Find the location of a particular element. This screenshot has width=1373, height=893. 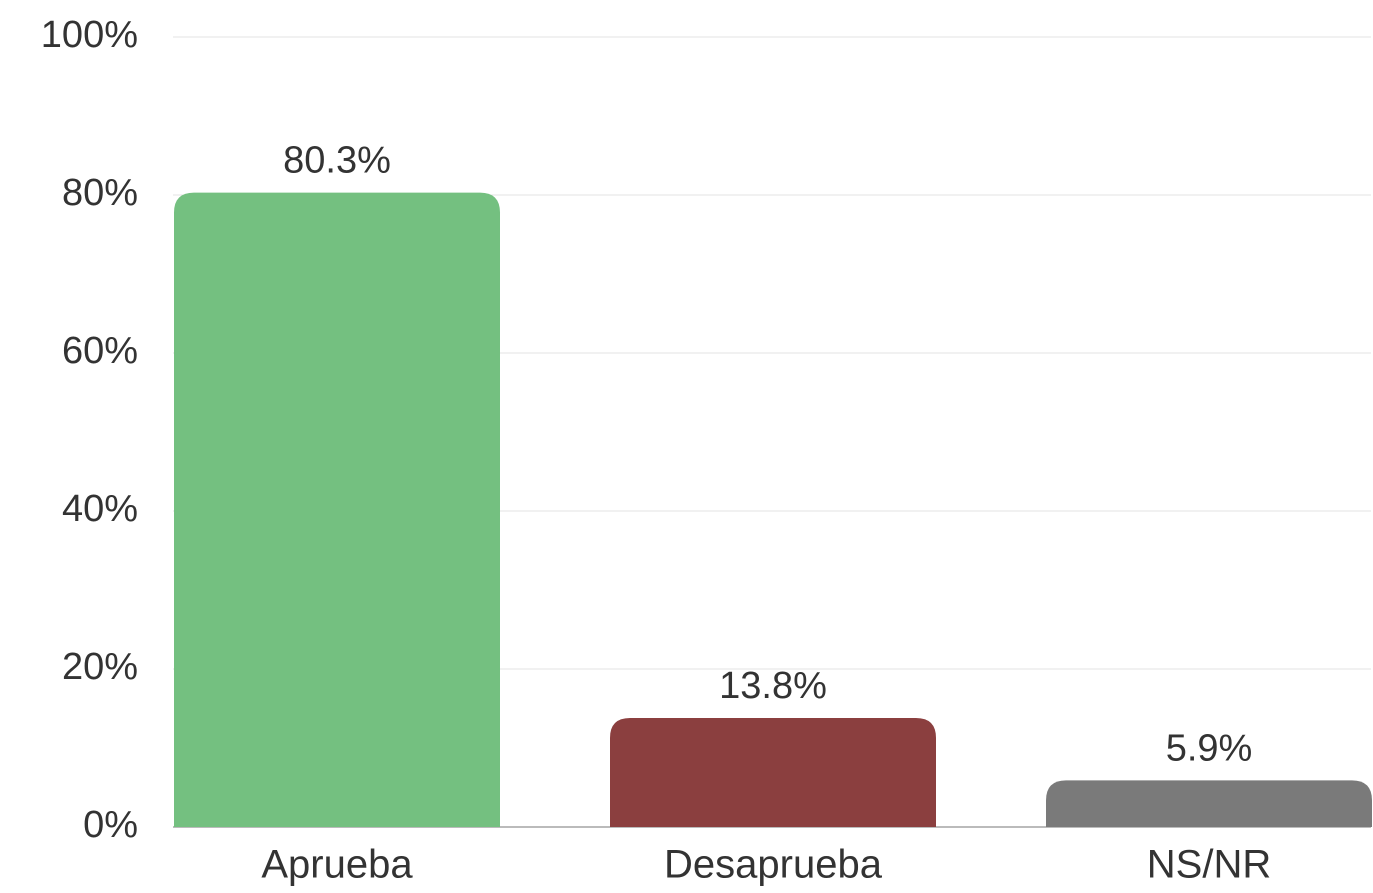

value-label: 5.9% is located at coordinates (1209, 748).